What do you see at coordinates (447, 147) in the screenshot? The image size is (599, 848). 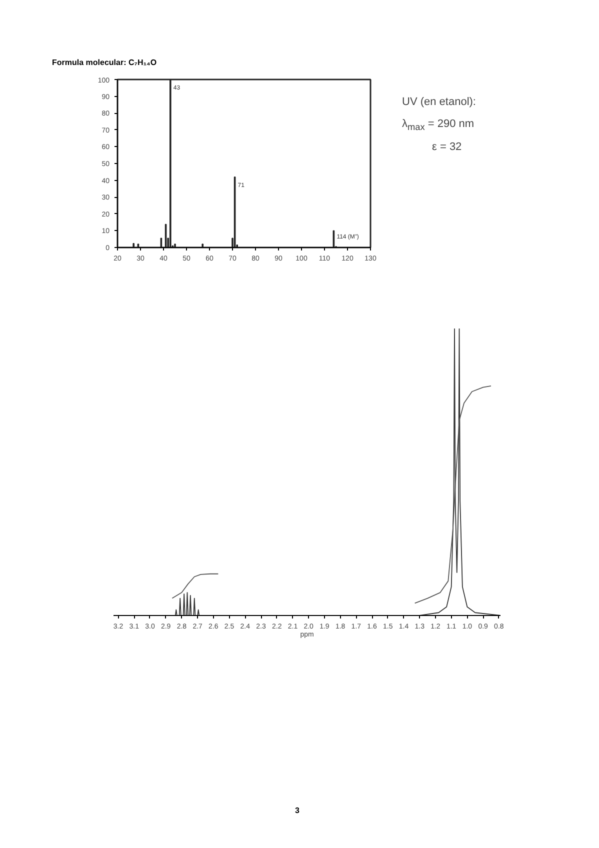 I see `text: ε = 32` at bounding box center [447, 147].